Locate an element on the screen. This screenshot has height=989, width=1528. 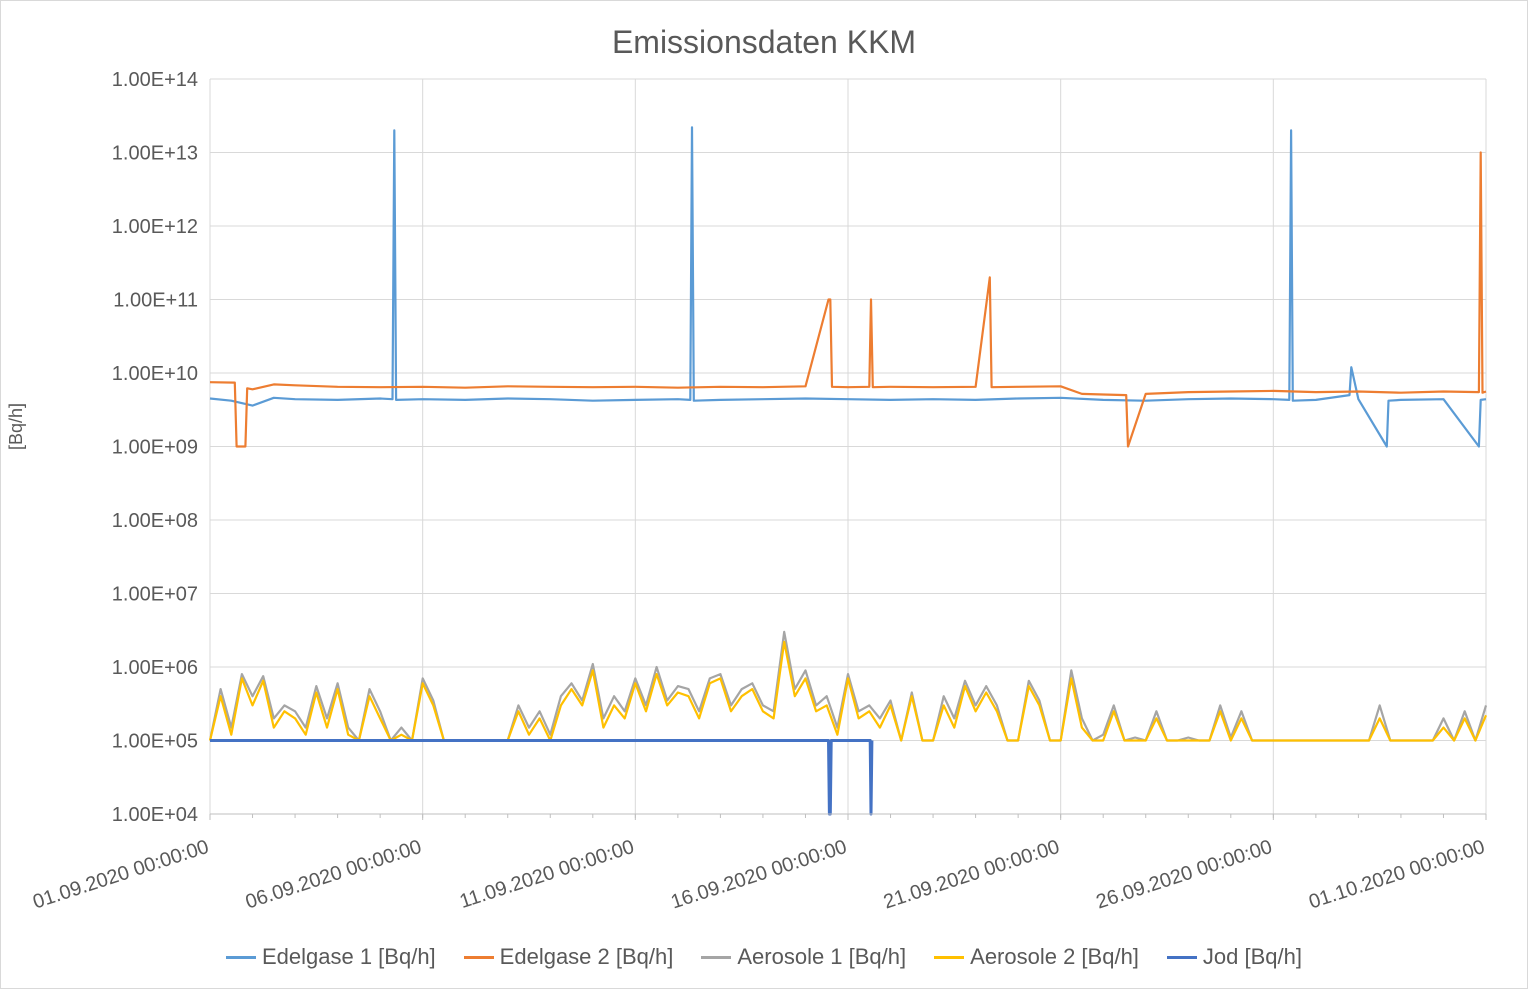
axes is located at coordinates (848, 816).